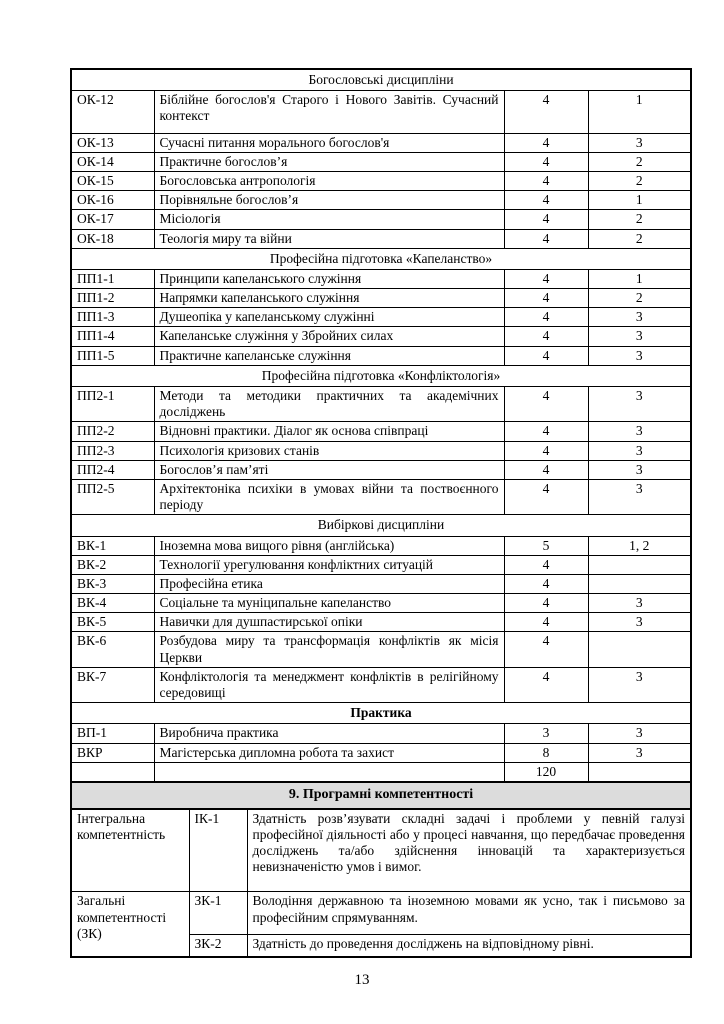 Image resolution: width=724 pixels, height=1024 pixels. Describe the element at coordinates (381, 584) in the screenshot. I see `table-row: ВК-3 Професійна етика 4` at that location.